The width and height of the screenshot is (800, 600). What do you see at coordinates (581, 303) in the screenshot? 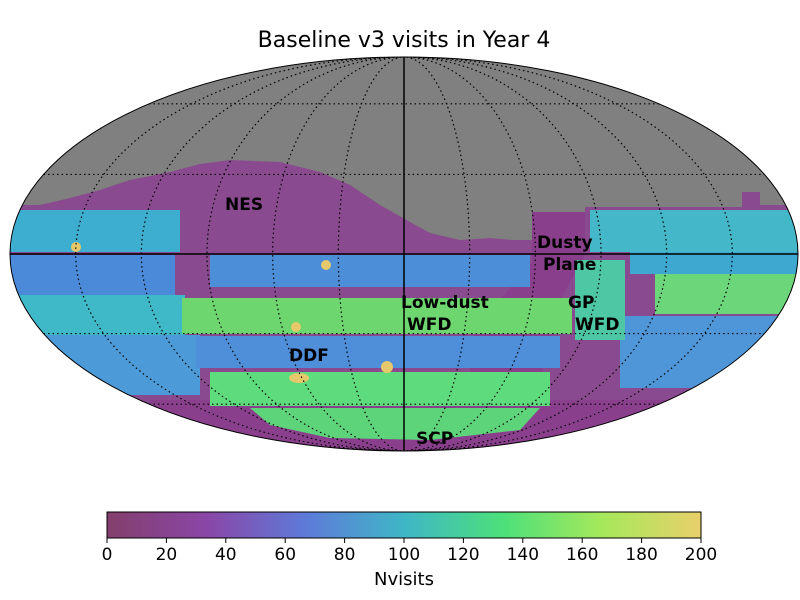
I see `region-label: GP` at bounding box center [581, 303].